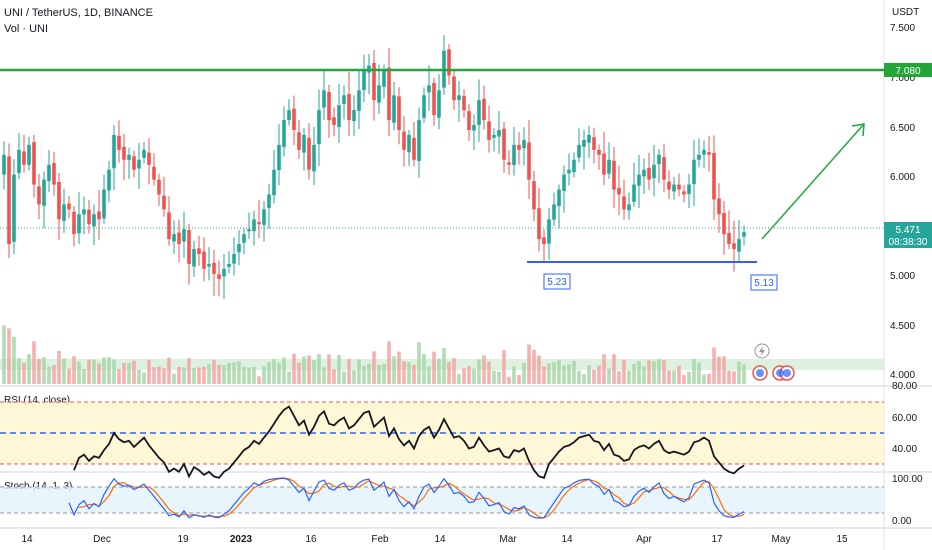 Image resolution: width=932 pixels, height=550 pixels. Describe the element at coordinates (787, 373) in the screenshot. I see `flag-dot` at that location.